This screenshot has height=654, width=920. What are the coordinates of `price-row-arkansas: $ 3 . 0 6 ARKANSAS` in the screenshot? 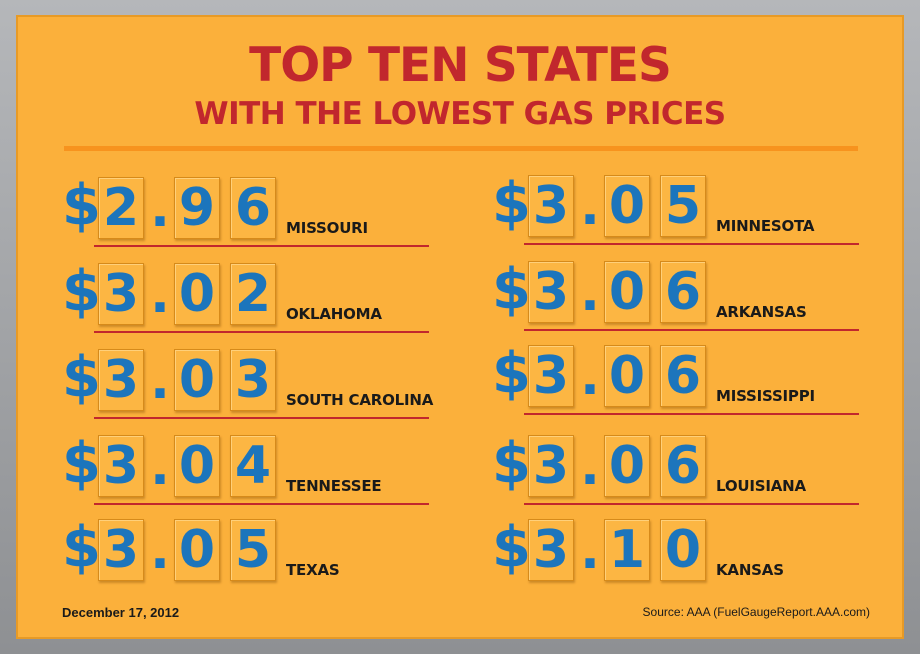 It's located at (683, 298).